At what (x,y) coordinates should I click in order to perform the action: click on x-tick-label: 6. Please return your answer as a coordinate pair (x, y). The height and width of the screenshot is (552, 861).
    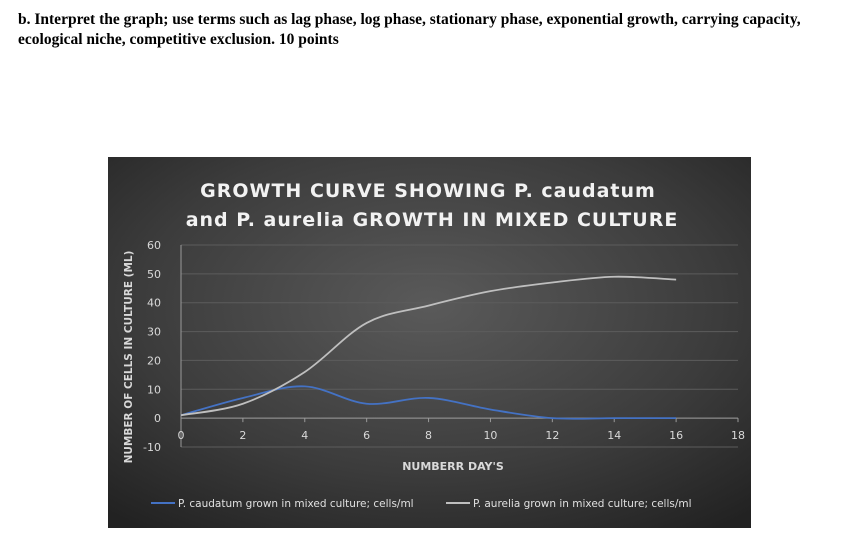
    Looking at the image, I should click on (366, 435).